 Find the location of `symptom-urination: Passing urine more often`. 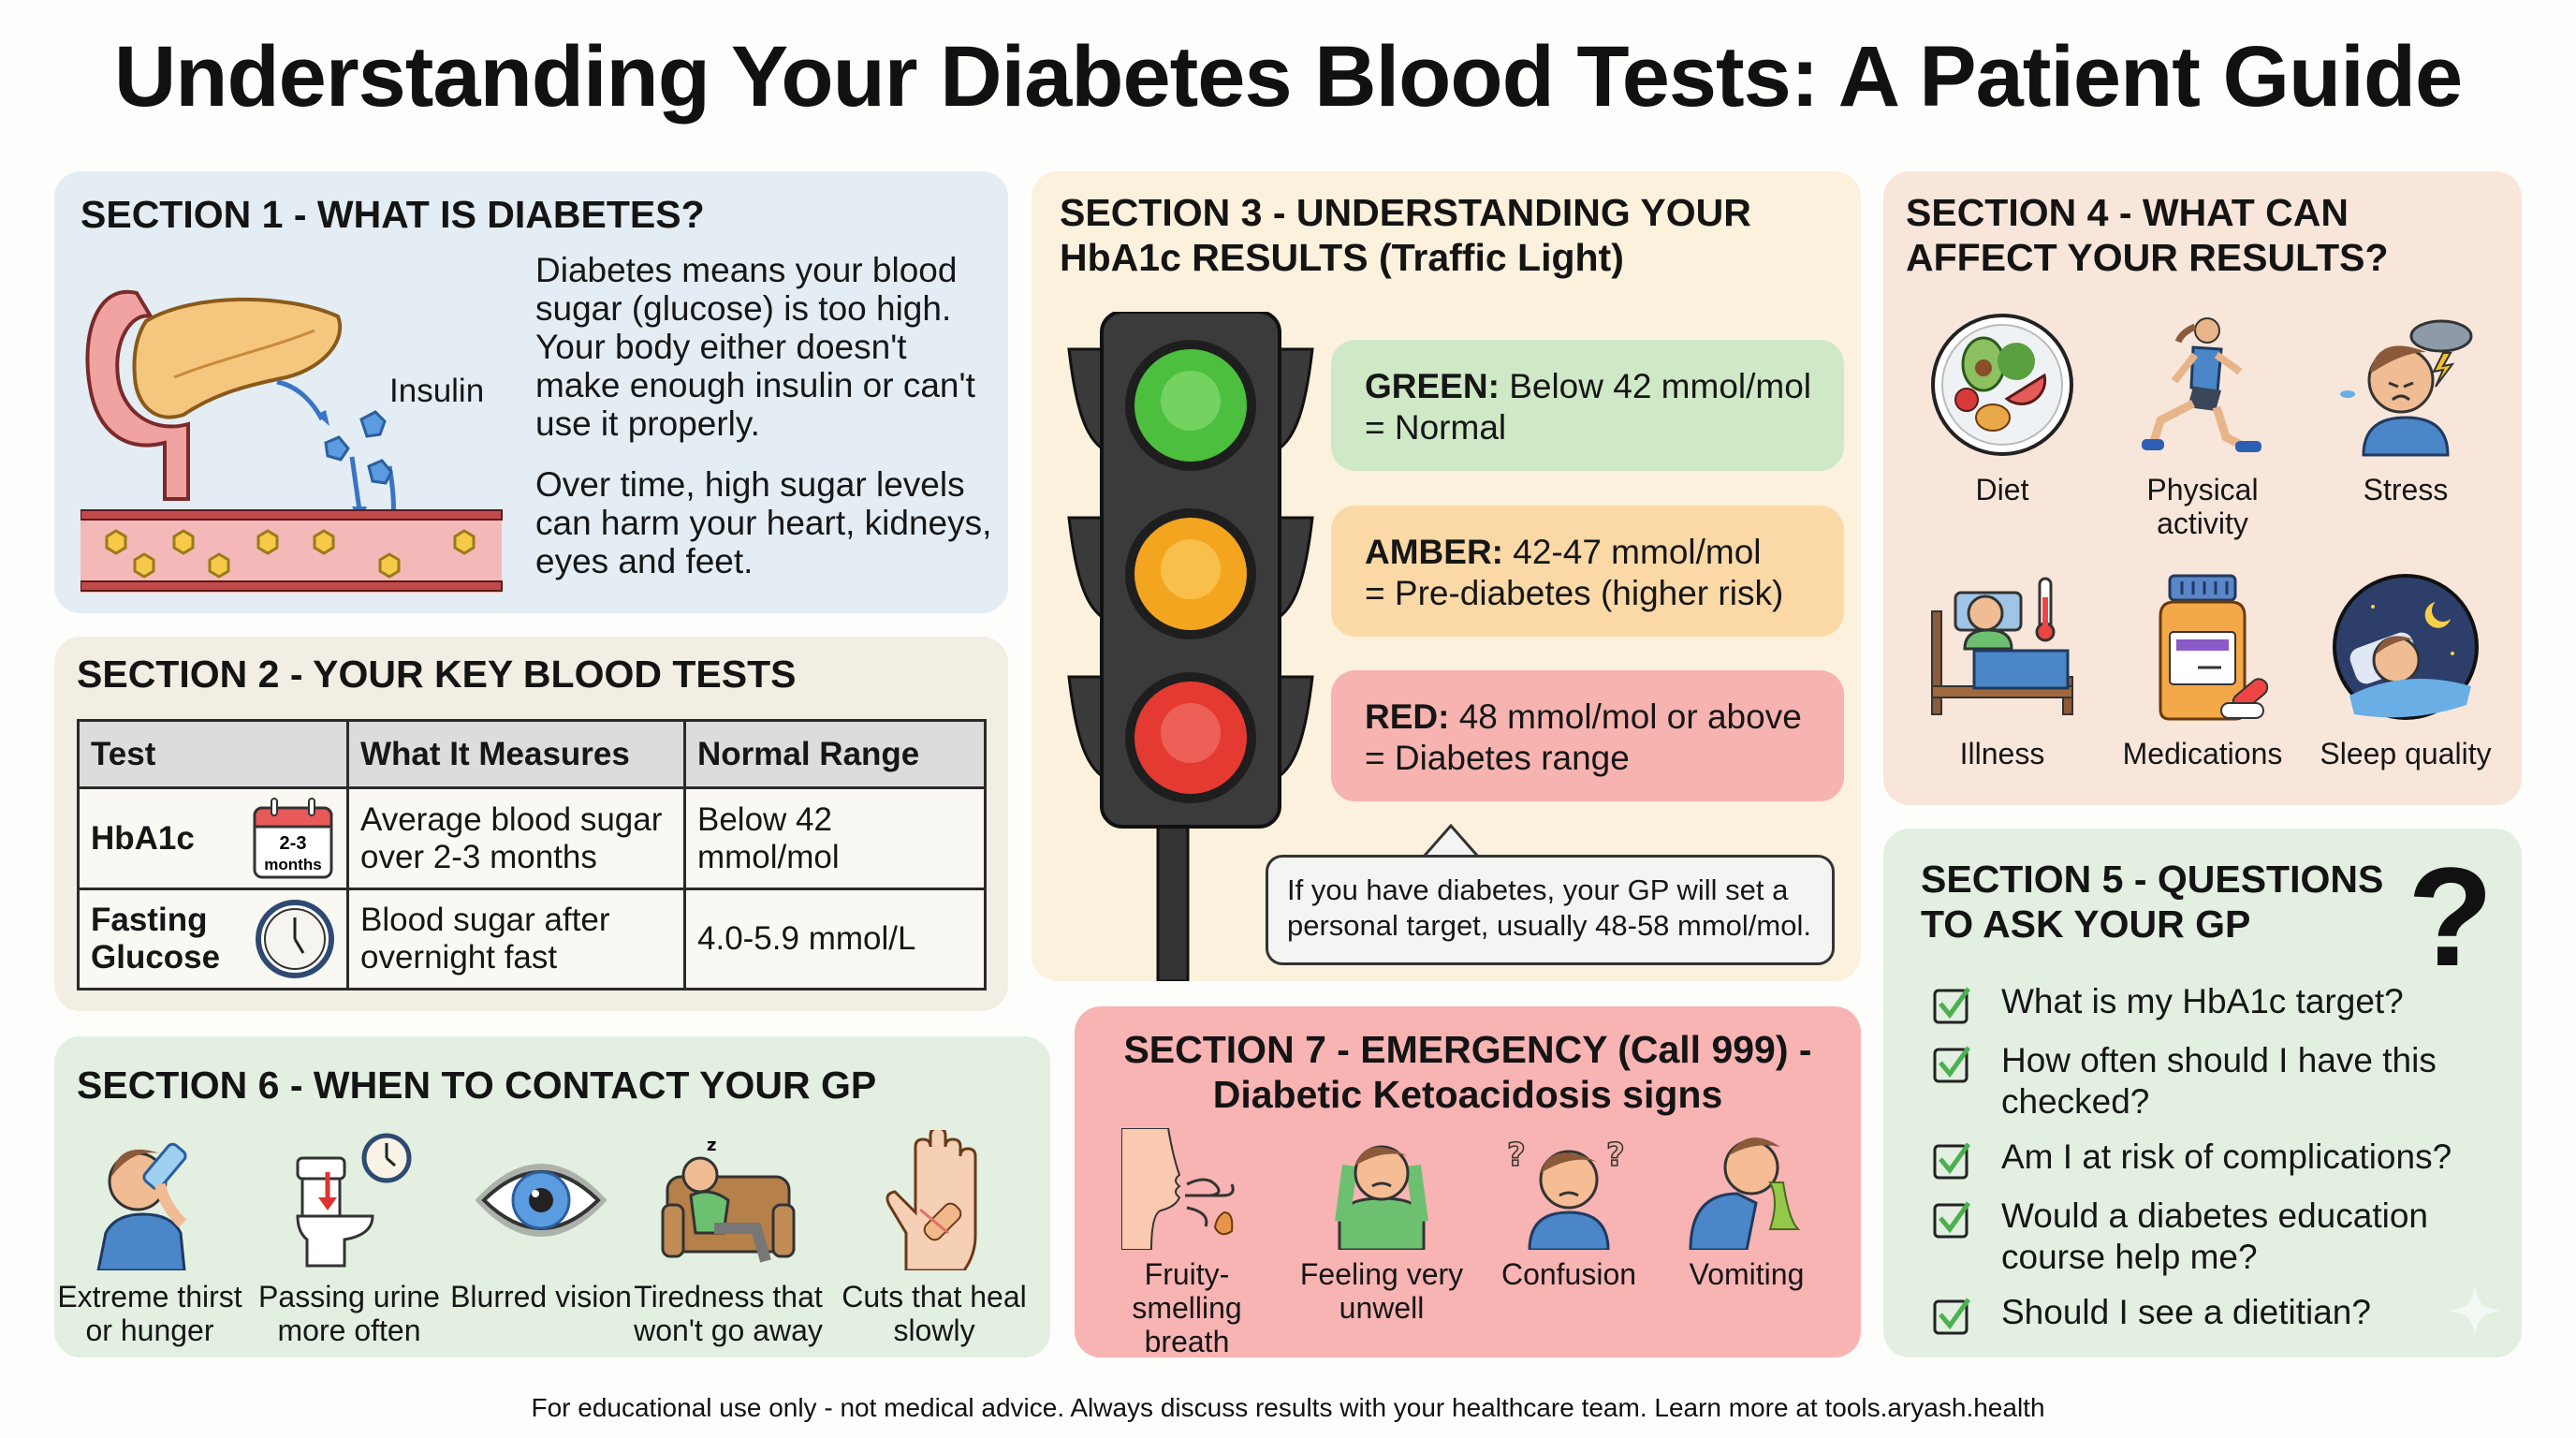

symptom-urination: Passing urine more often is located at coordinates (349, 1238).